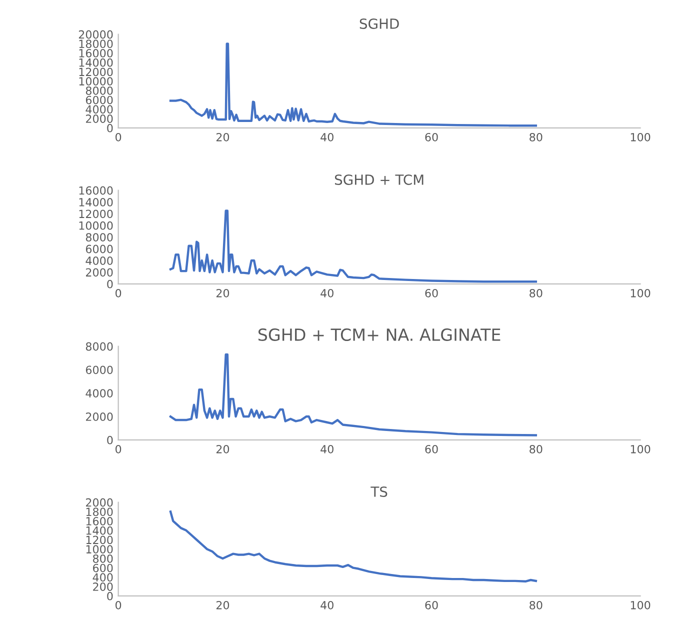 The image size is (696, 624). What do you see at coordinates (99, 549) in the screenshot?
I see `y-tick-label: 1000` at bounding box center [99, 549].